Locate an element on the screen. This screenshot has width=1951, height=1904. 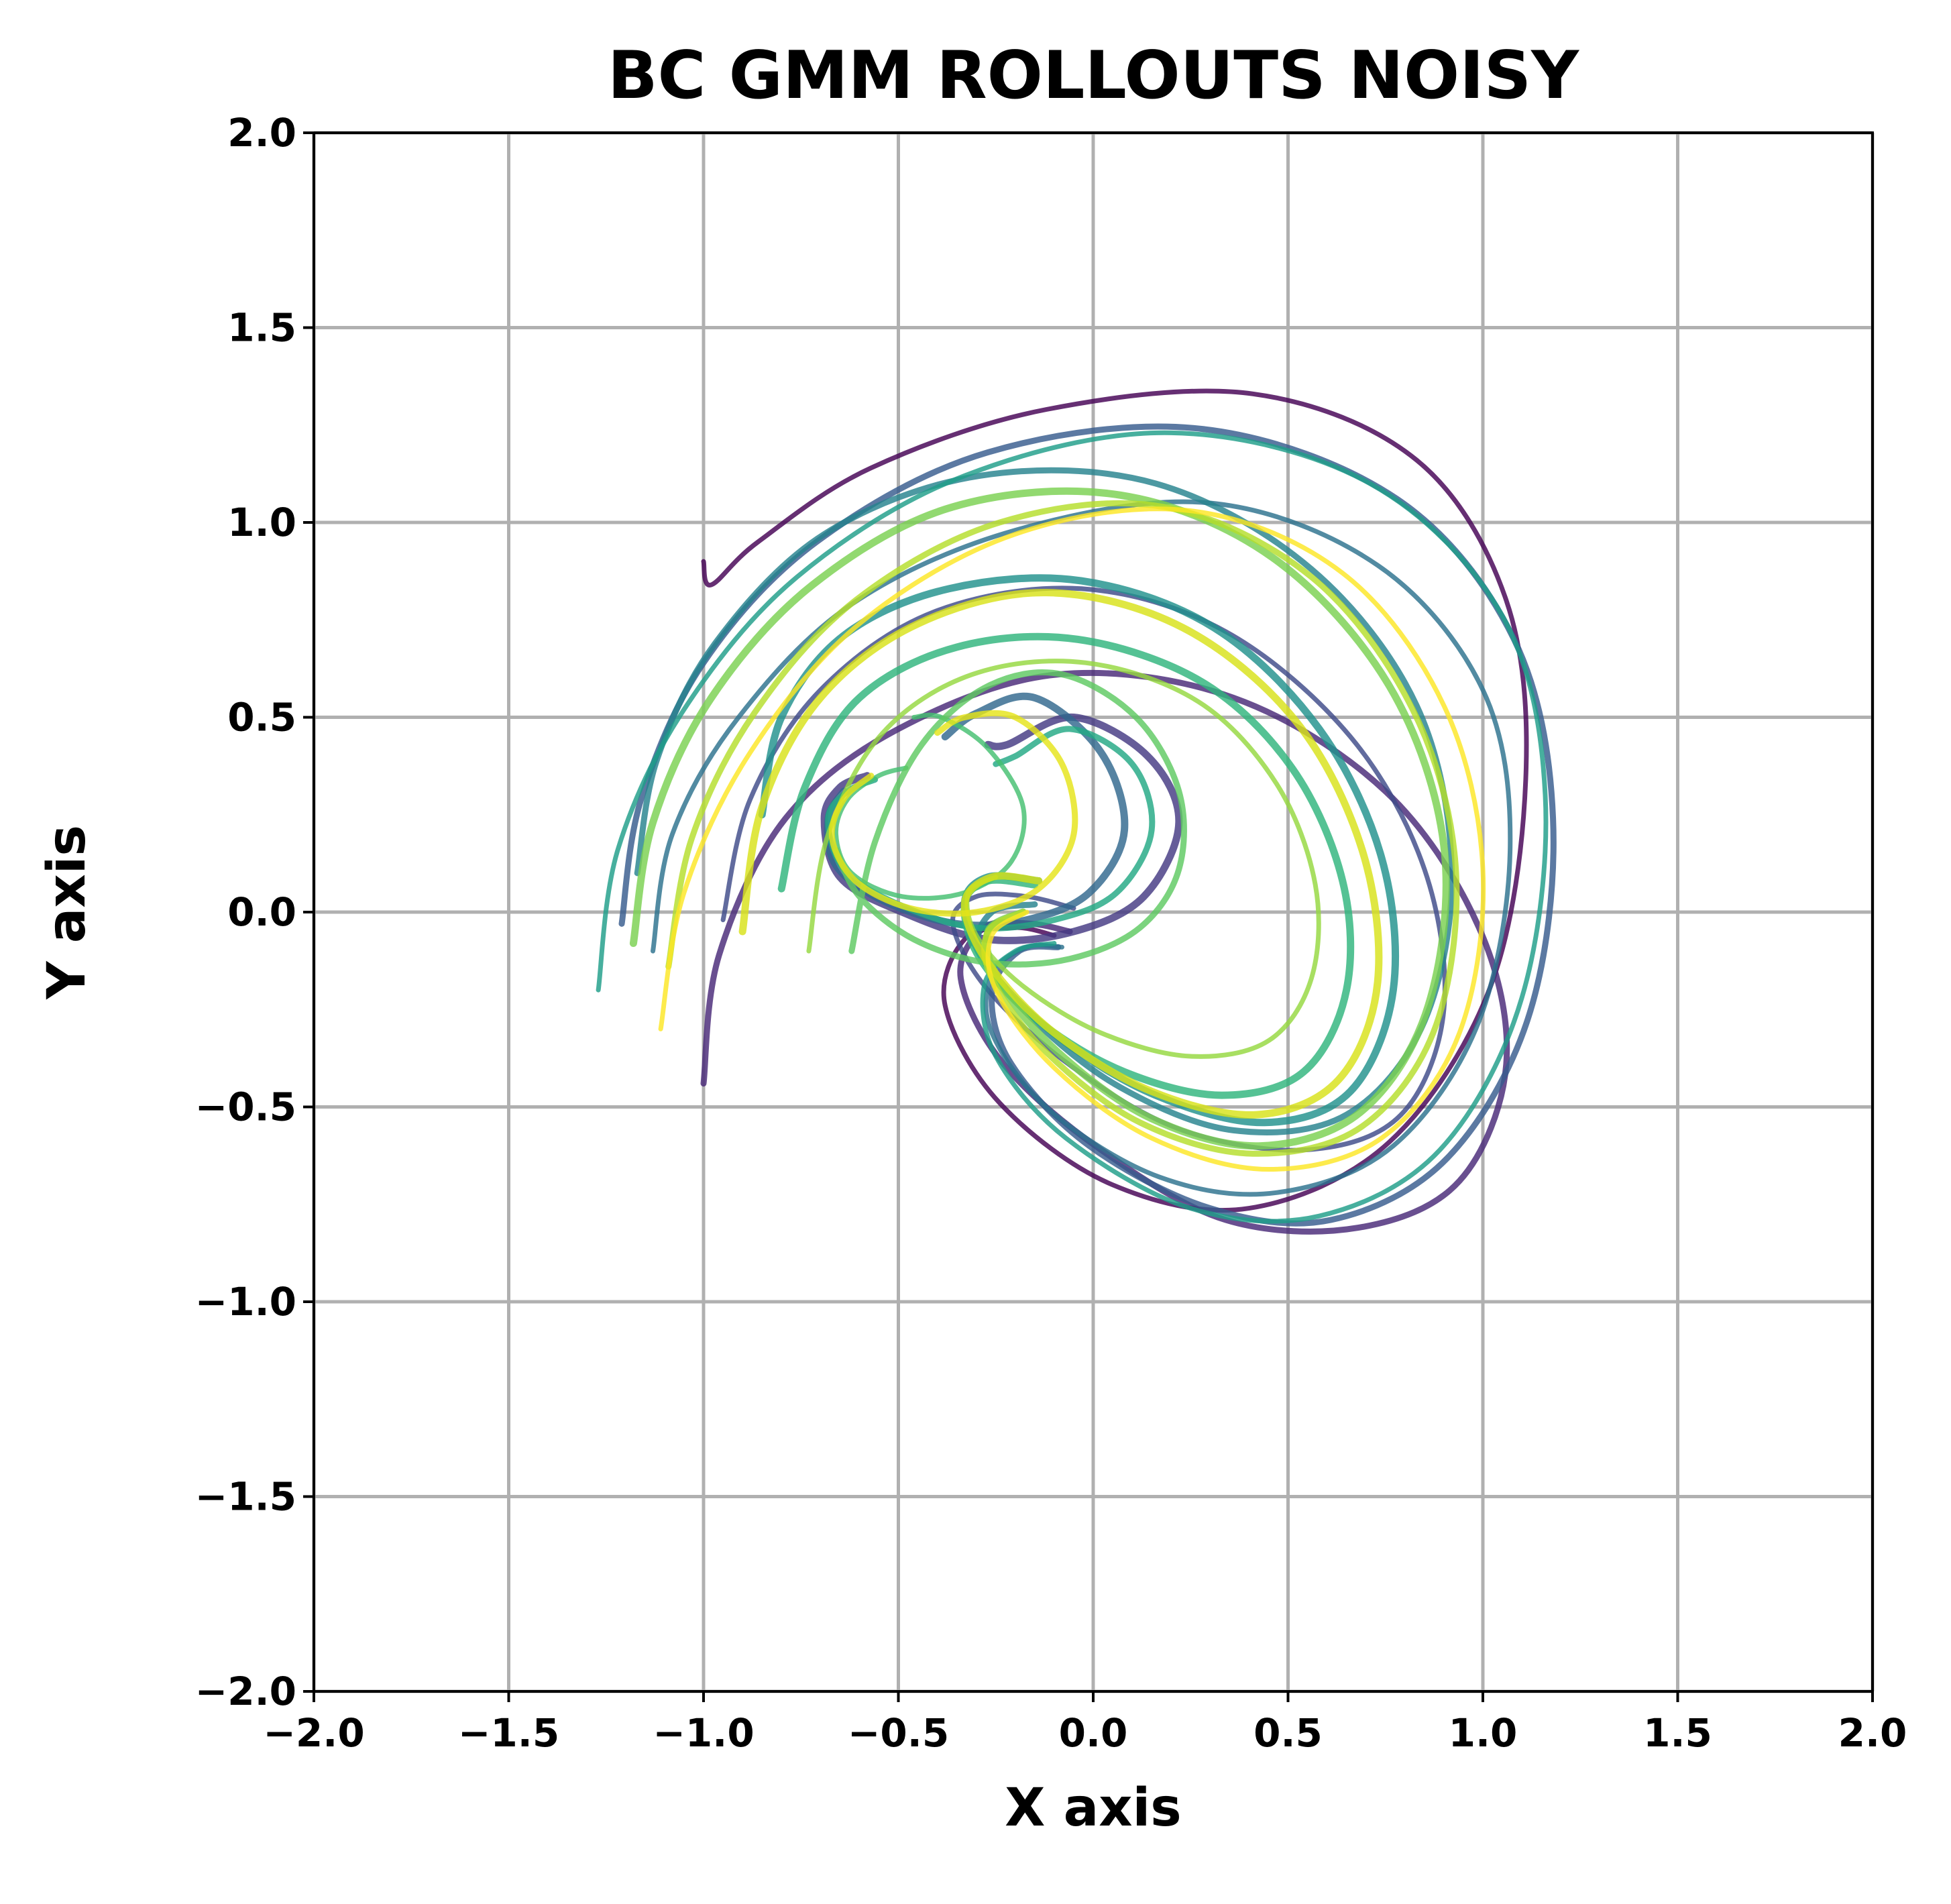
x-tick-label-5: 0.5 is located at coordinates (1288, 1733).